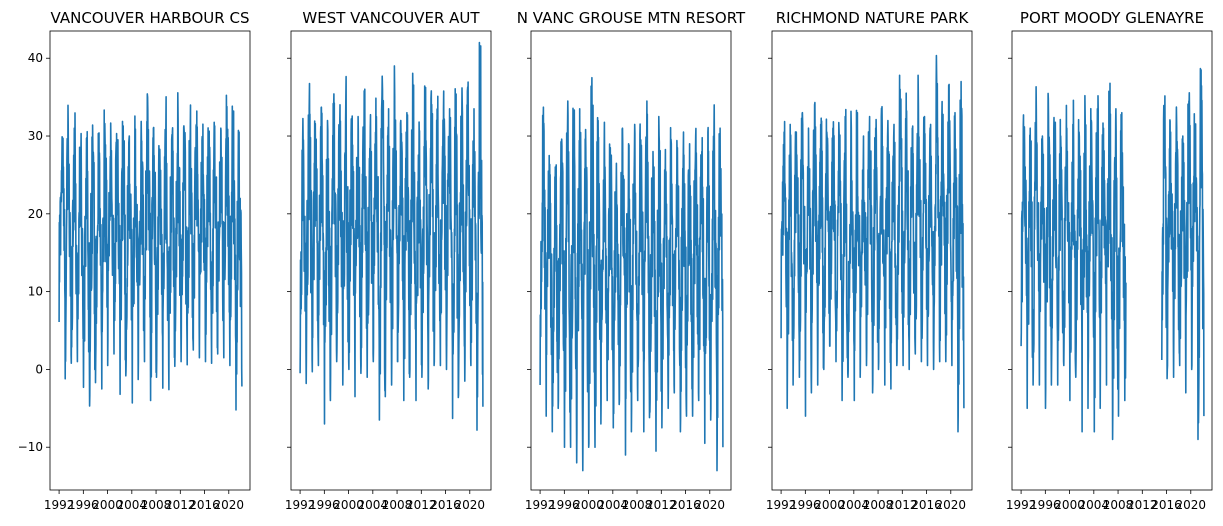 The image size is (1223, 526). Describe the element at coordinates (30, 447) in the screenshot. I see `y-tick-label: −10` at that location.